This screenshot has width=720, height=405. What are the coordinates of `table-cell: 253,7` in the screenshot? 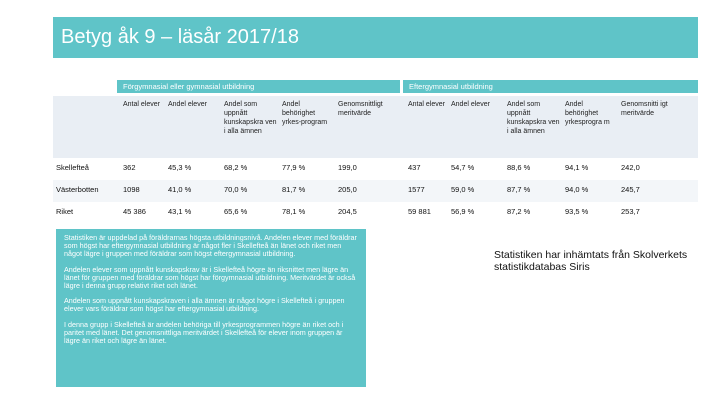 It's located at (630, 211).